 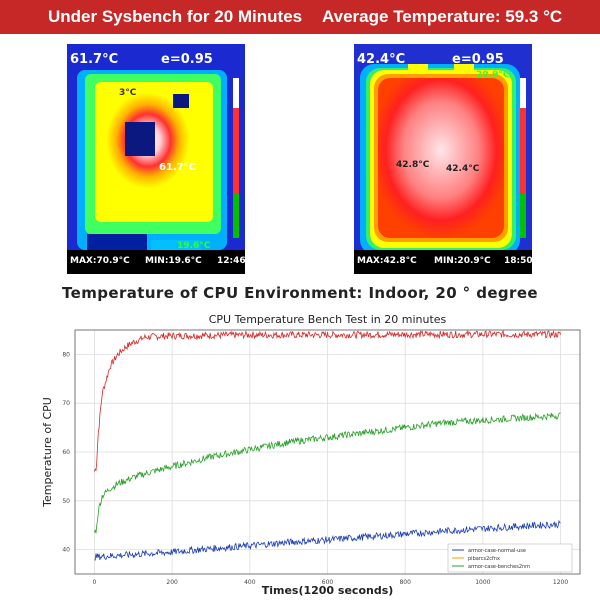 I want to click on legend-label: pibarcs2cfnx, so click(x=484, y=559).